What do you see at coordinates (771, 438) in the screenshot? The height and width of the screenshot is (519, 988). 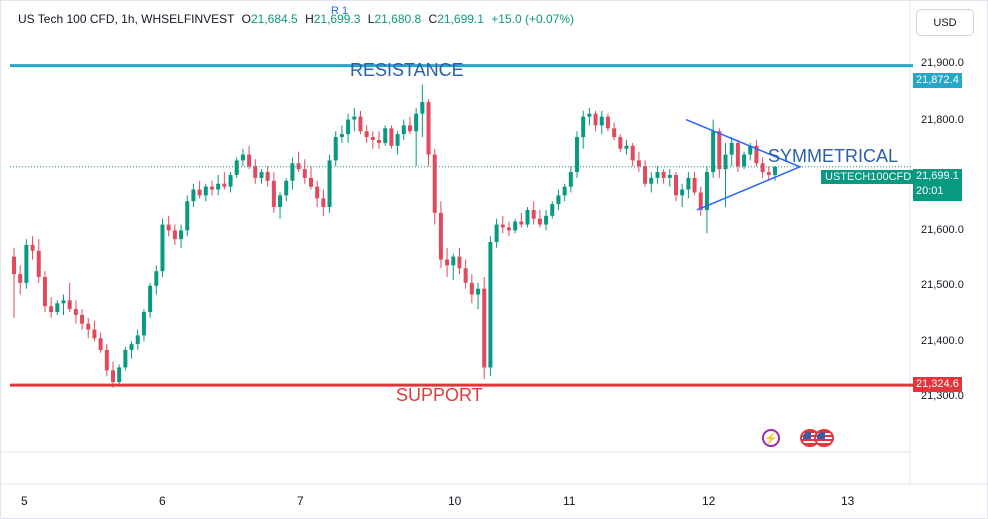 I see `lightning-icon: ⚡` at bounding box center [771, 438].